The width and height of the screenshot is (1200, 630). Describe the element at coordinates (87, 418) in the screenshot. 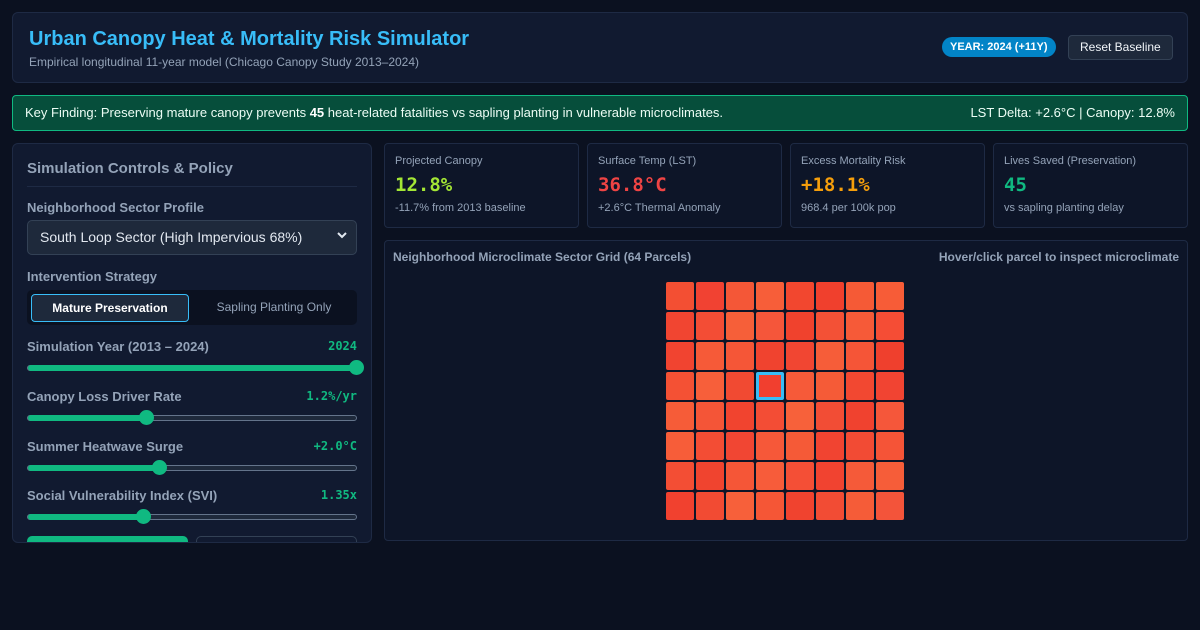

I see `canopy-loss-slider-fill` at that location.